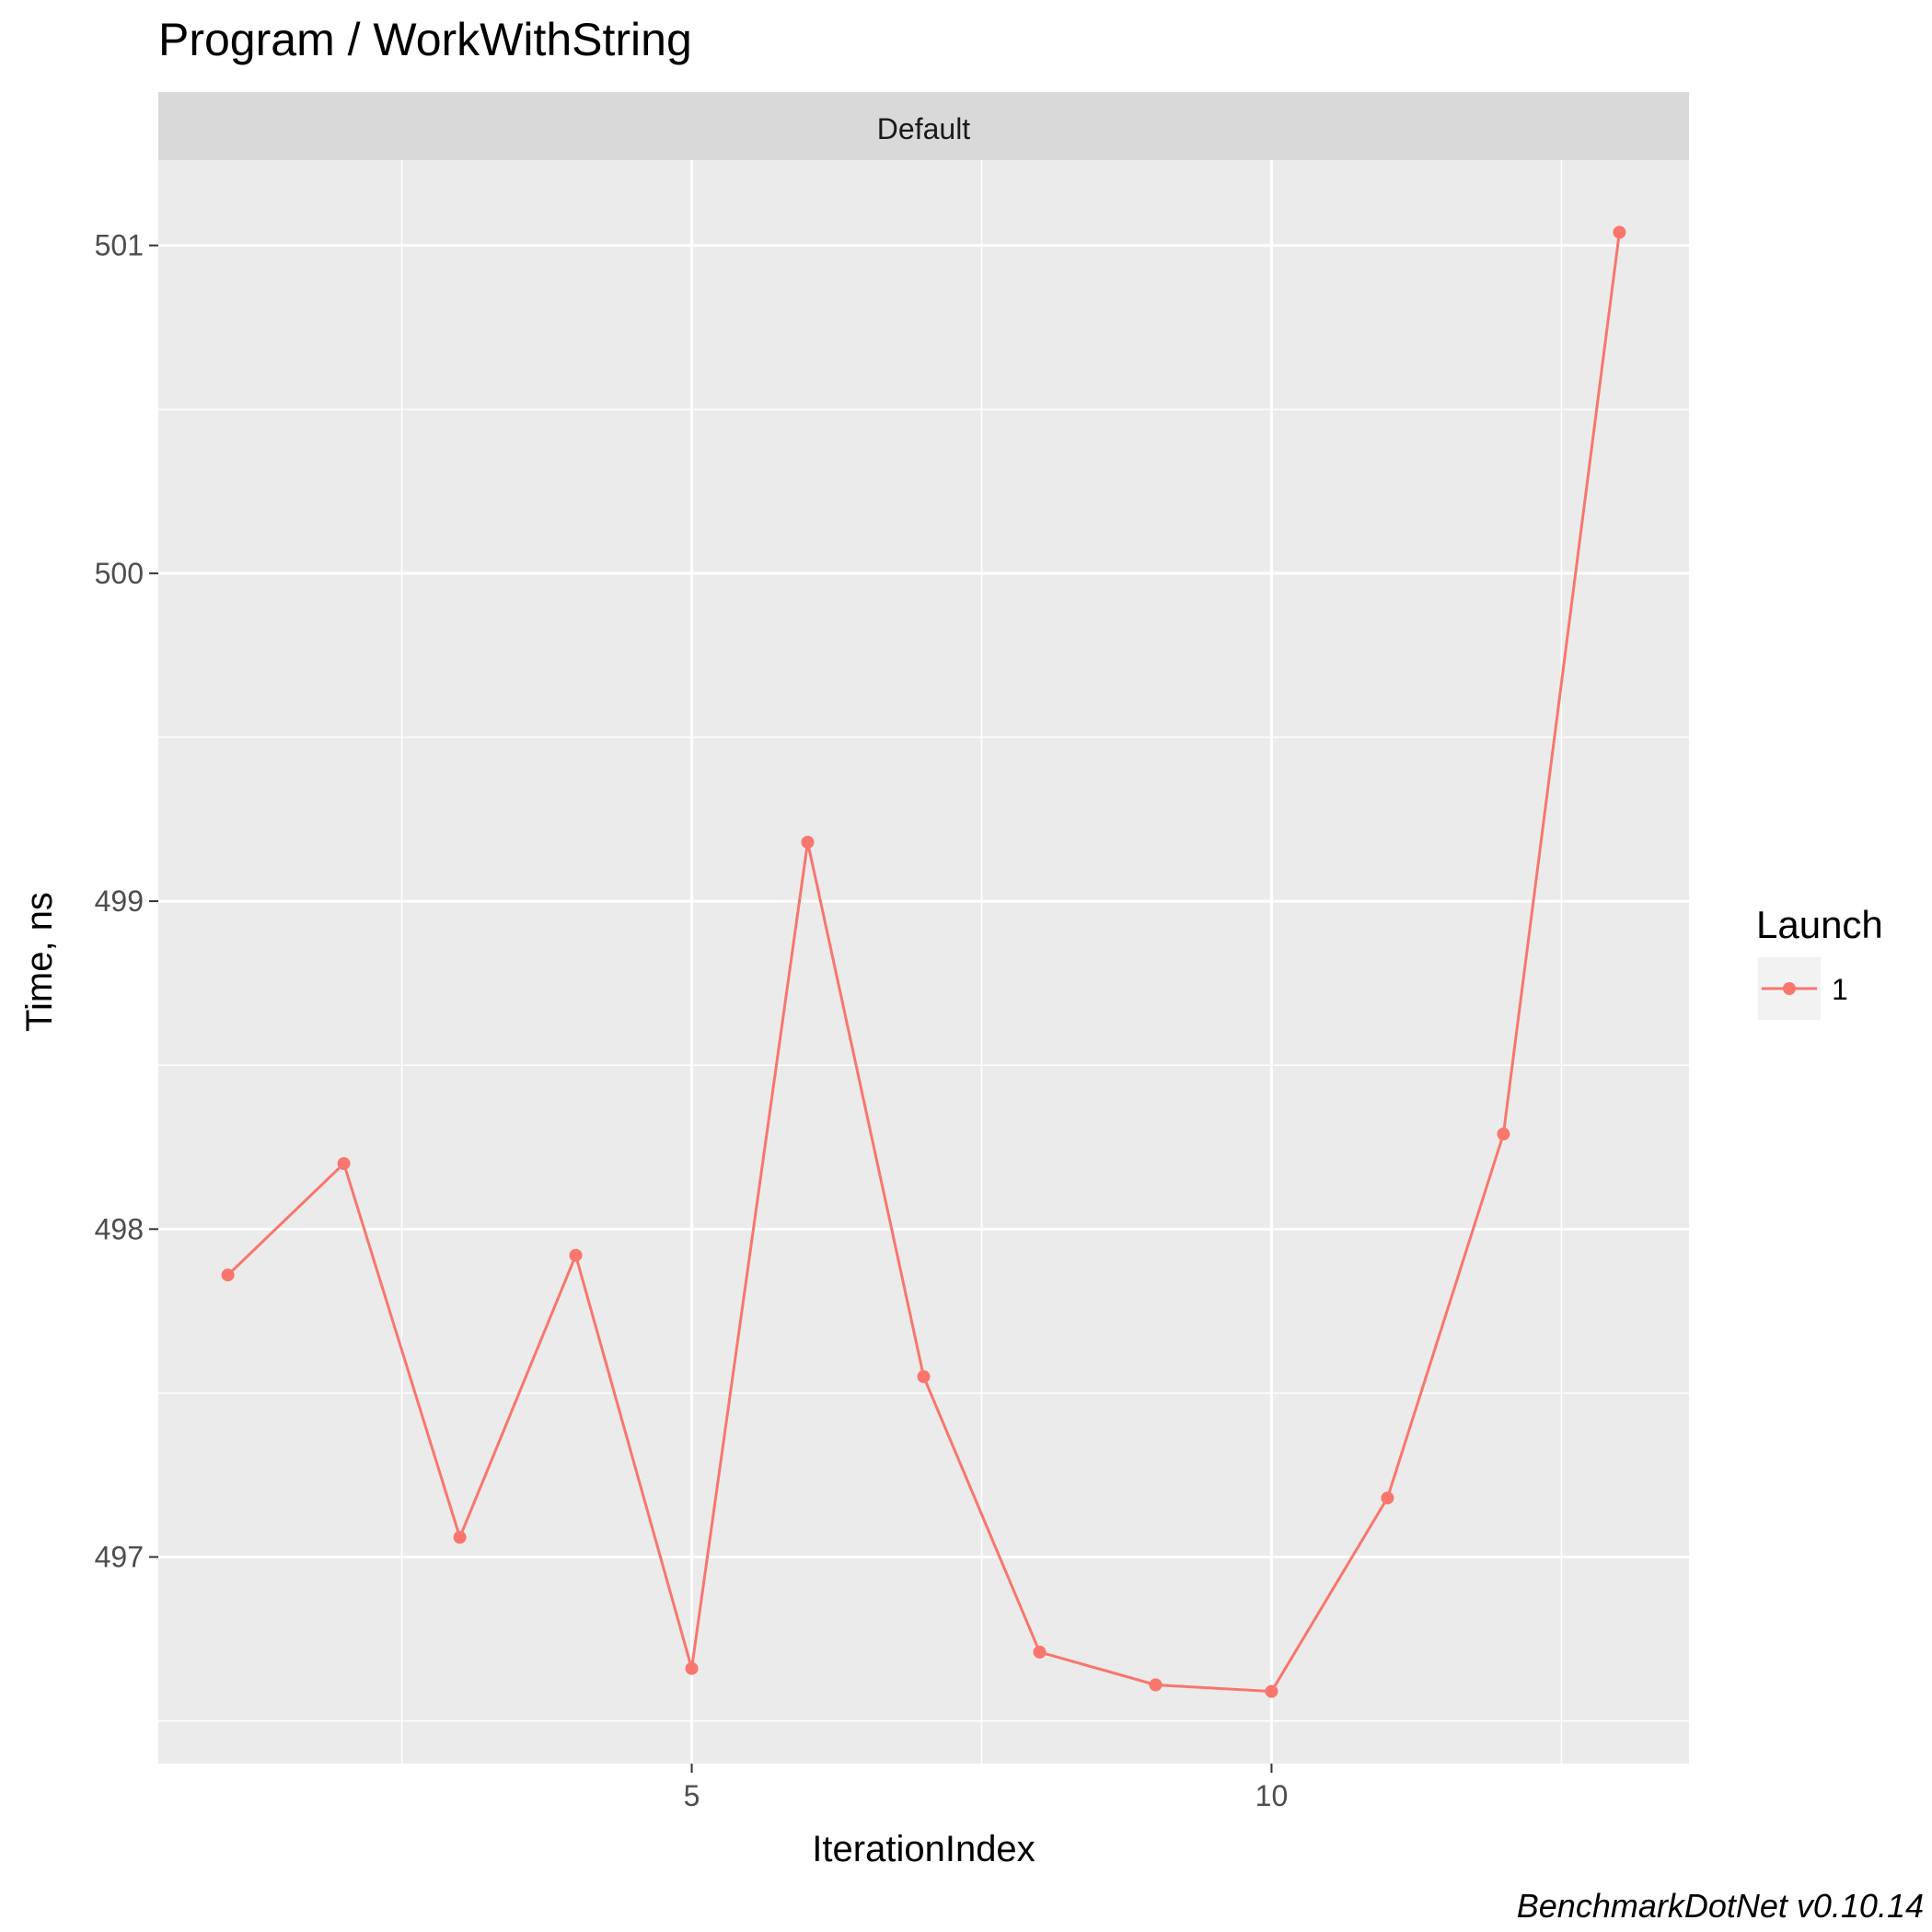 This screenshot has width=1932, height=1932. I want to click on y-tick-label: 499, so click(120, 902).